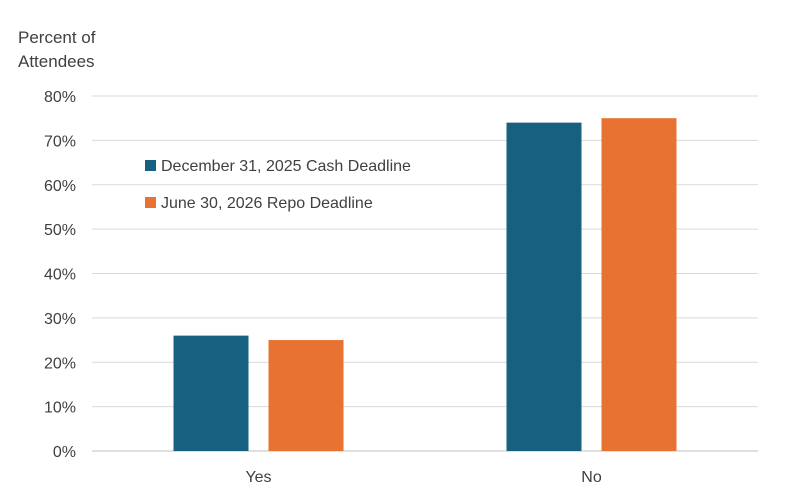 This screenshot has height=500, width=800. Describe the element at coordinates (60, 363) in the screenshot. I see `y-tick-label: 20%` at that location.